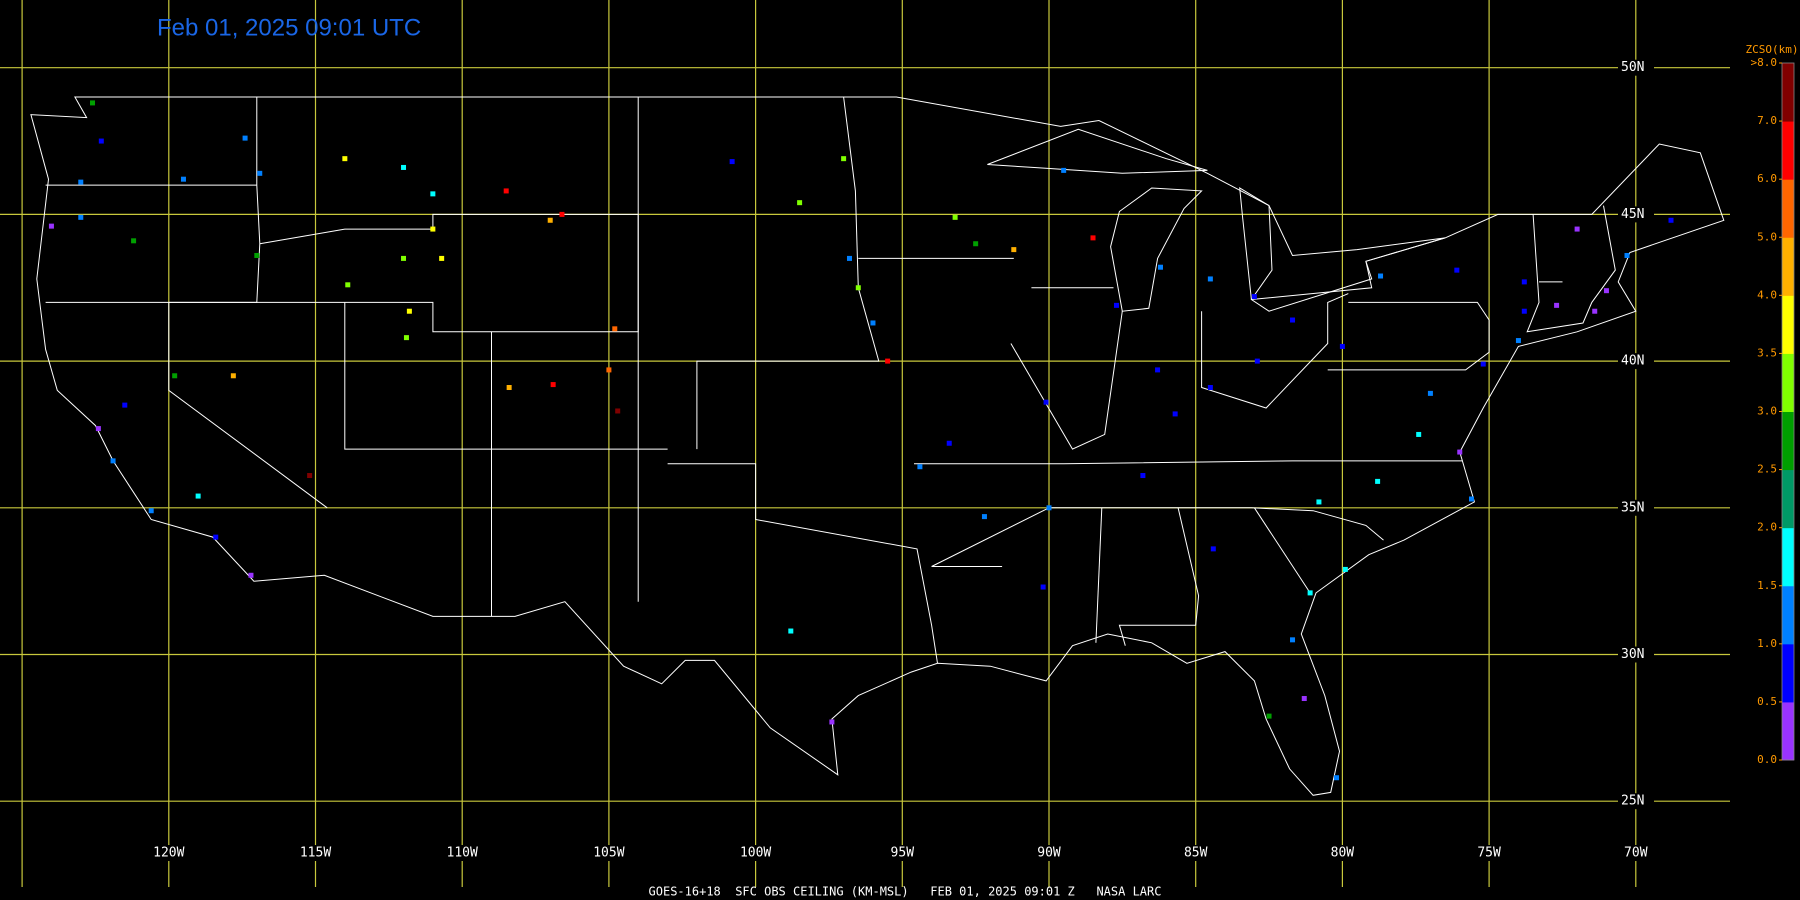 The height and width of the screenshot is (900, 1800). Describe the element at coordinates (903, 853) in the screenshot. I see `lon-label: 95W` at that location.